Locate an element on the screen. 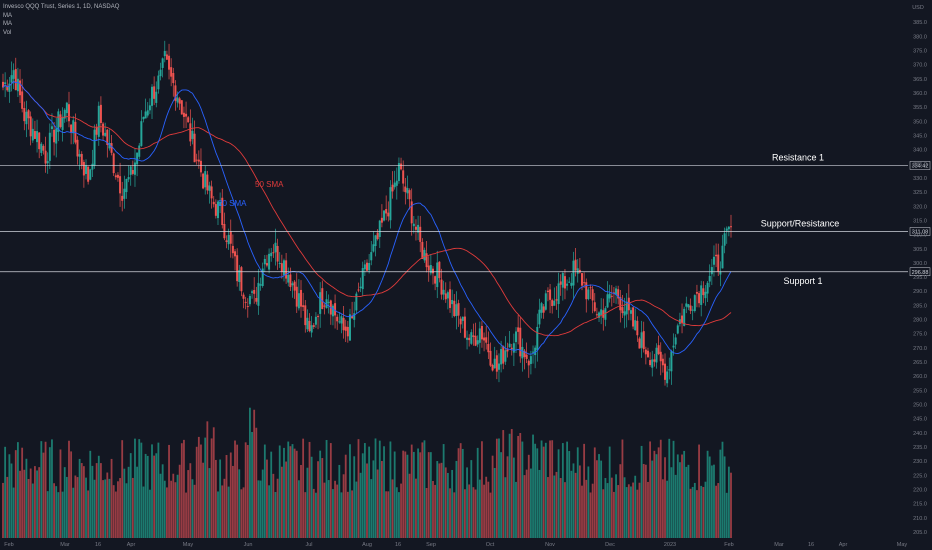 The height and width of the screenshot is (550, 932). y-tick-label: 255.0 is located at coordinates (920, 391).